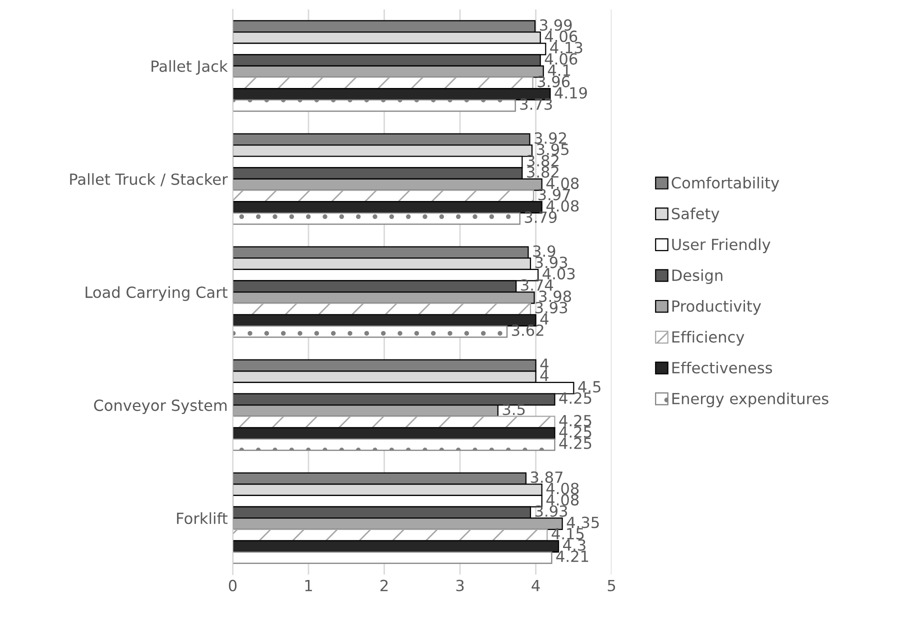 This screenshot has width=902, height=628. I want to click on data-label: 4.3, so click(574, 545).